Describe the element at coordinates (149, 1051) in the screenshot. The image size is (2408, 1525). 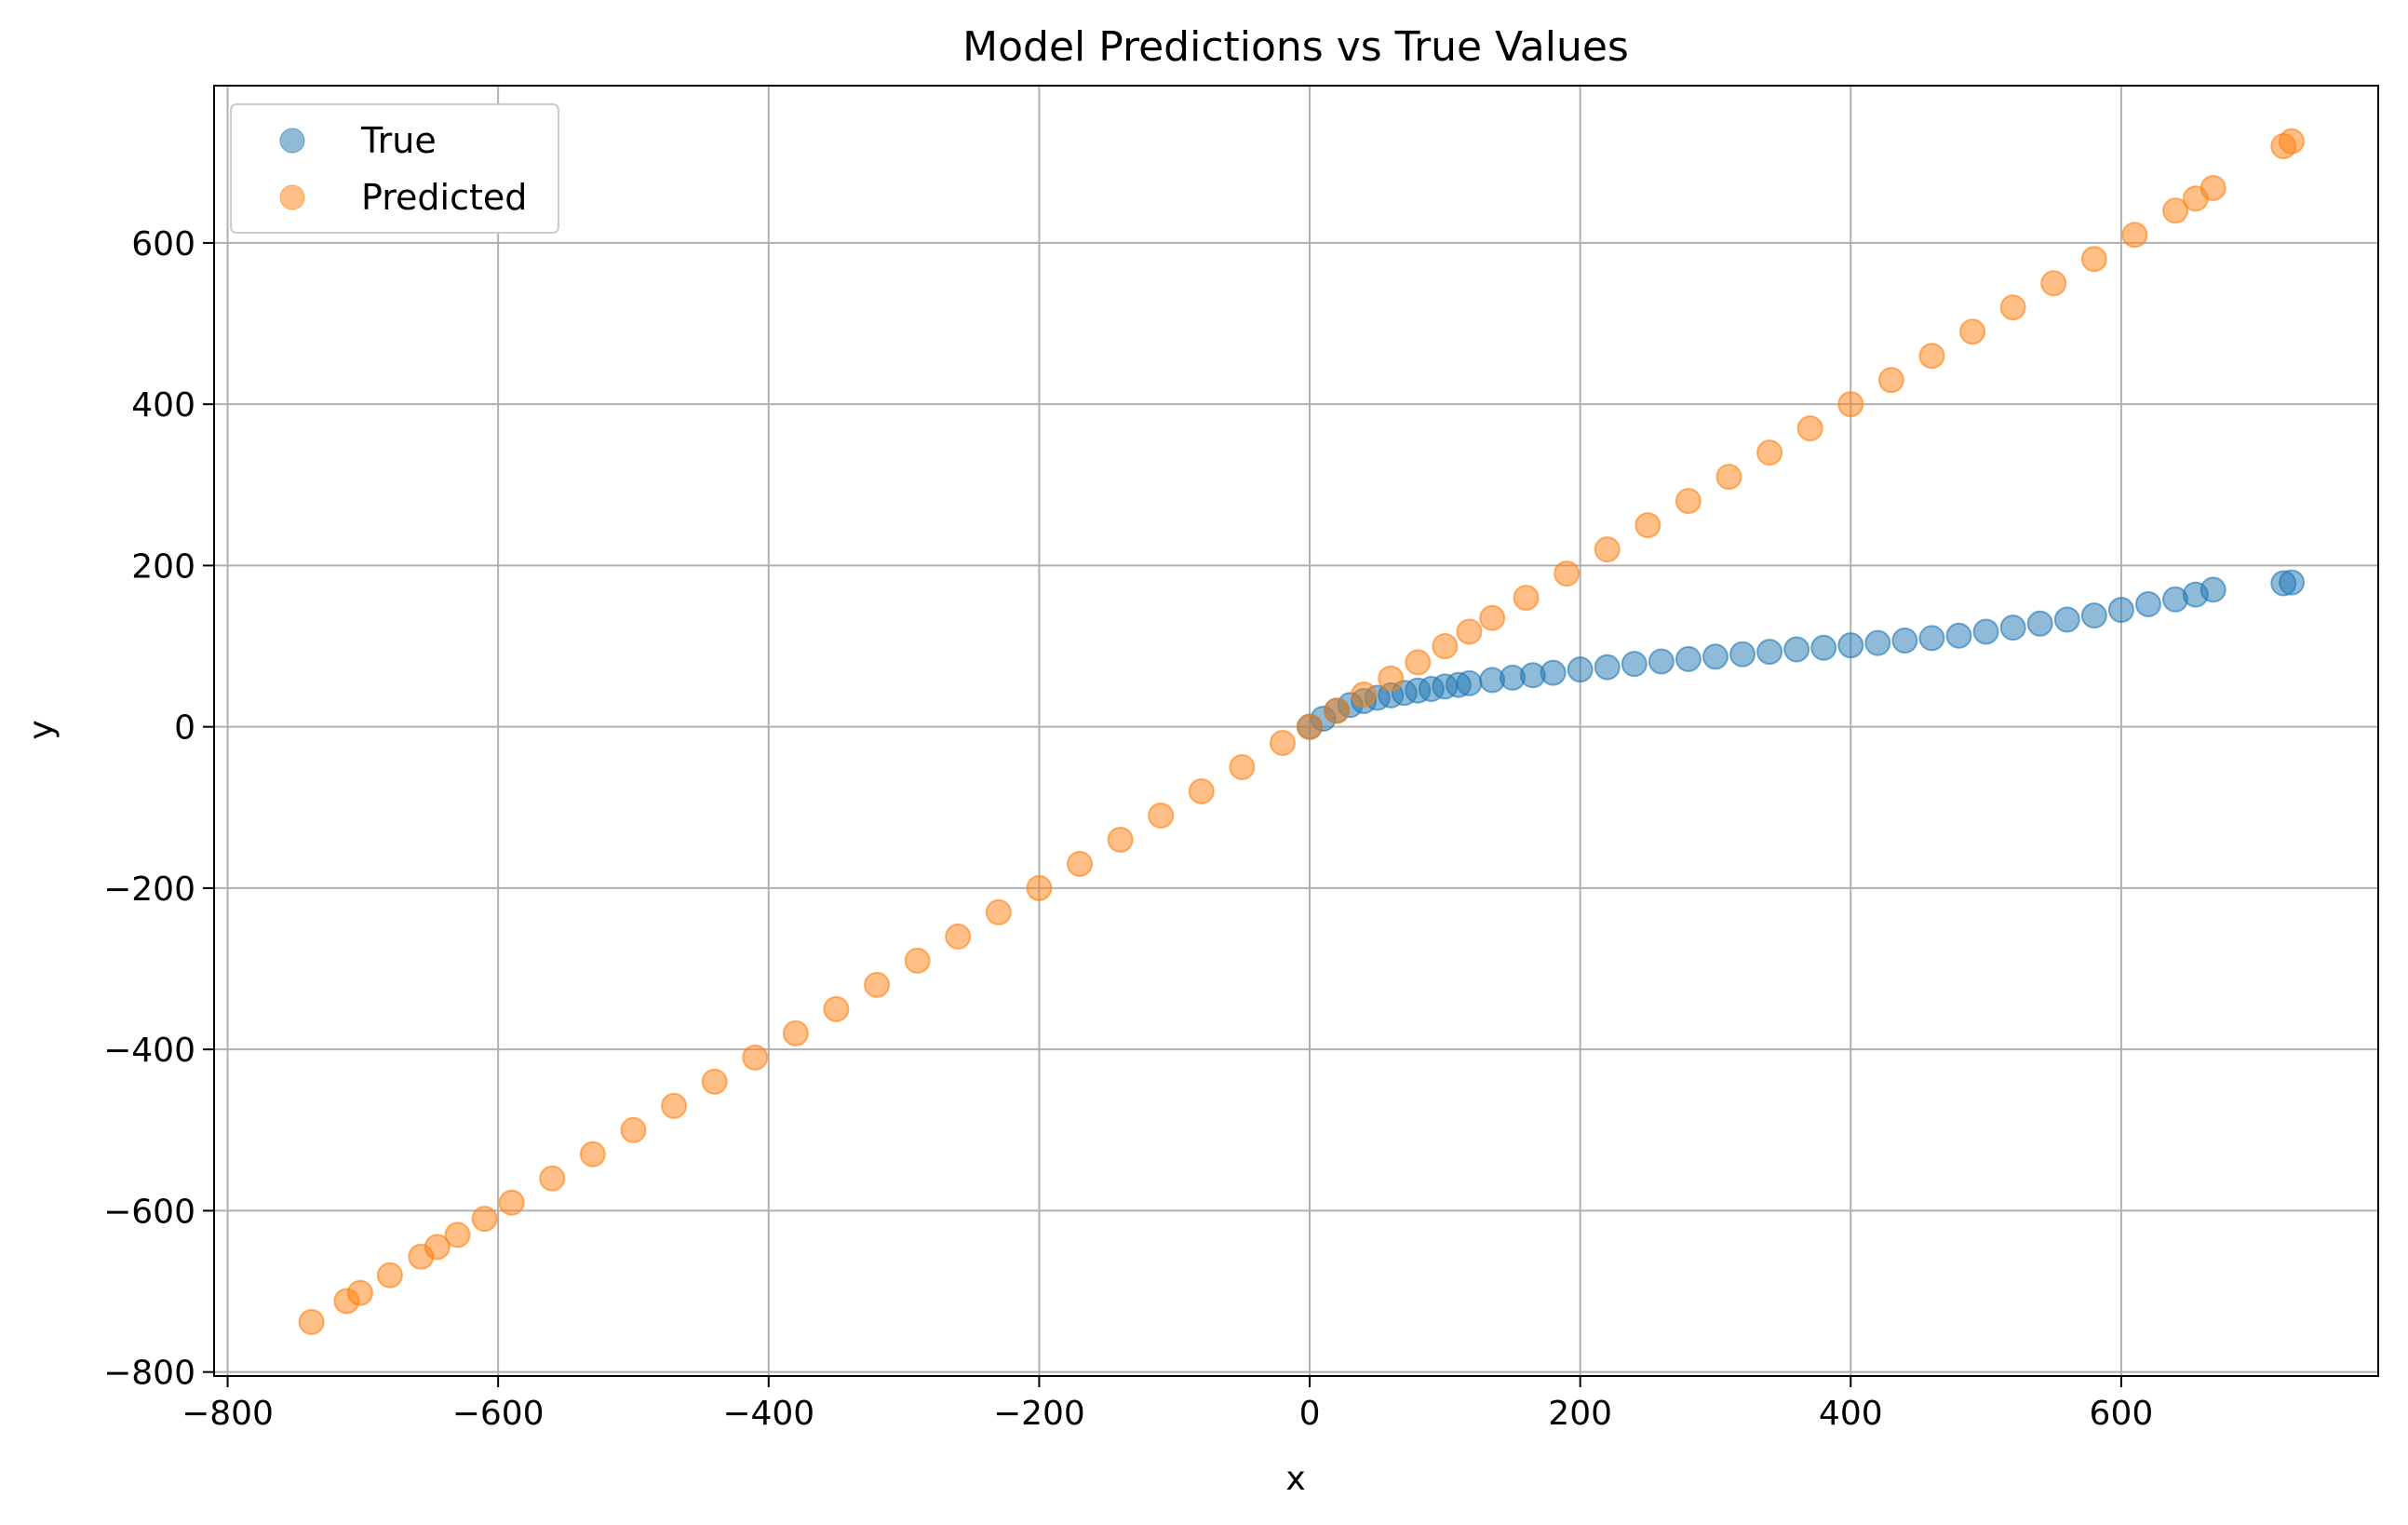
I see `y-tick-label: −400` at that location.